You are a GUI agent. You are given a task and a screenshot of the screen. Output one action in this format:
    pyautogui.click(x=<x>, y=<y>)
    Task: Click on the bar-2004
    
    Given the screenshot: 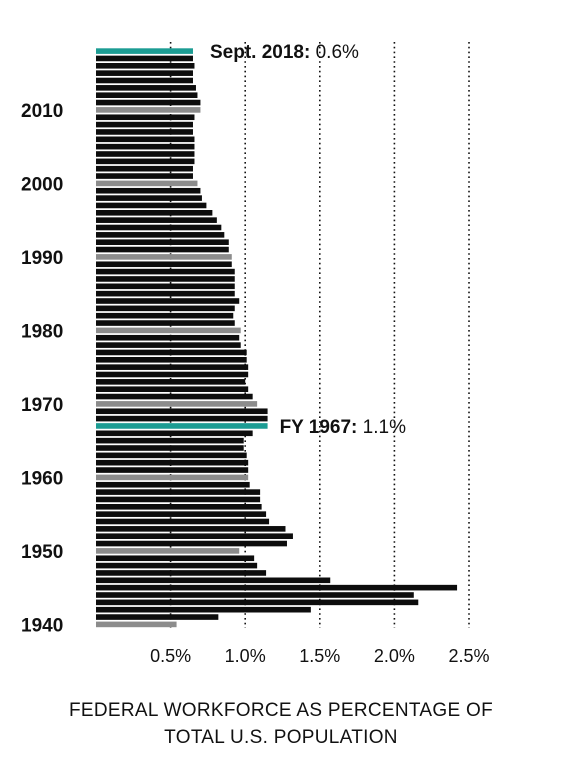 What is the action you would take?
    pyautogui.click(x=145, y=154)
    